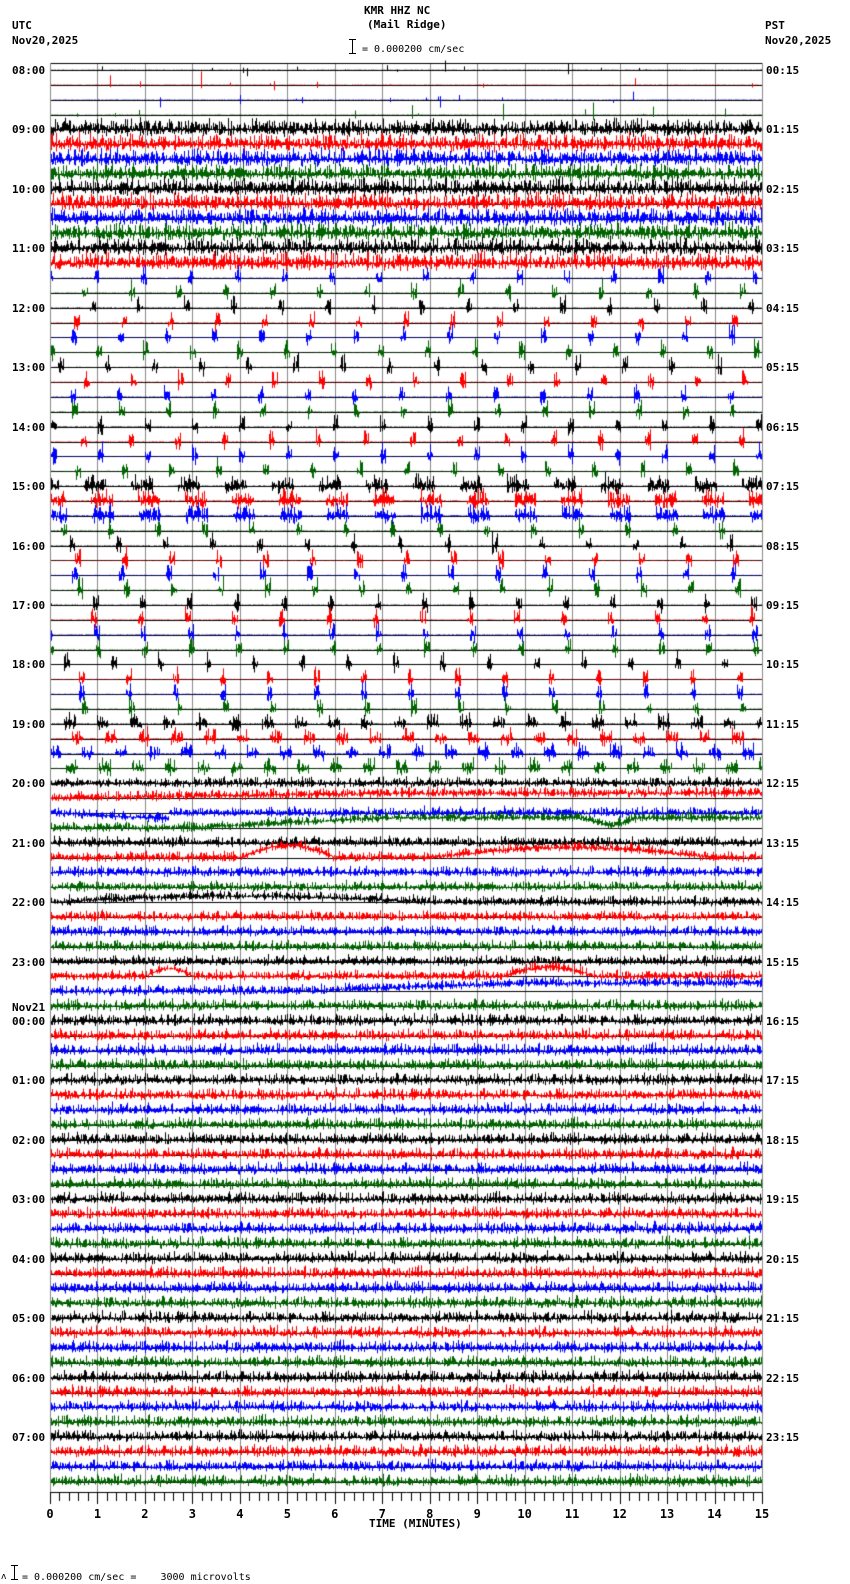  I want to click on utc-hour-label: 07:00, so click(29, 1438).